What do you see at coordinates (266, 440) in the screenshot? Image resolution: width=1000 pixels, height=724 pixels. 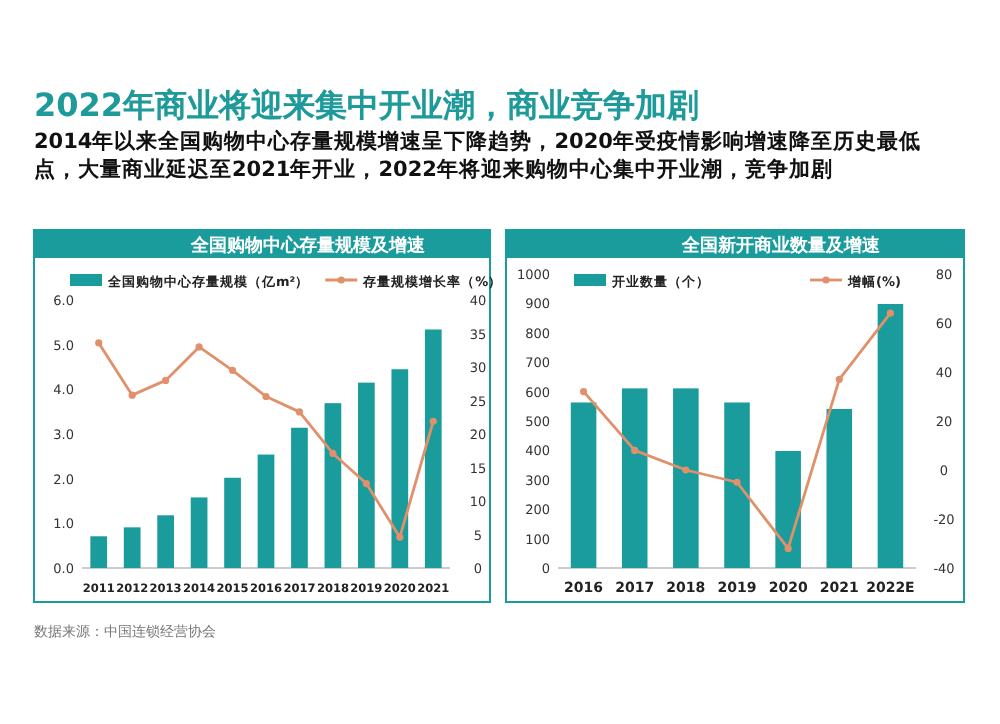 I see `line-series` at bounding box center [266, 440].